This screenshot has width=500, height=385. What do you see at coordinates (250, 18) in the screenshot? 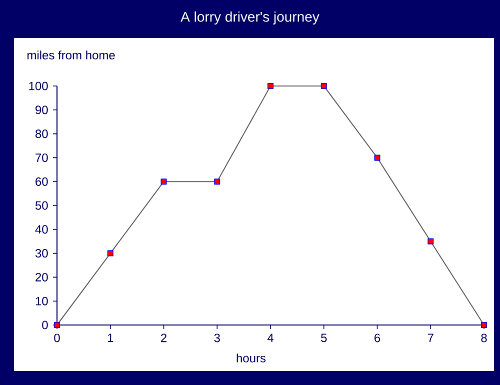
I see `chart-title: A lorry driver's journey` at bounding box center [250, 18].